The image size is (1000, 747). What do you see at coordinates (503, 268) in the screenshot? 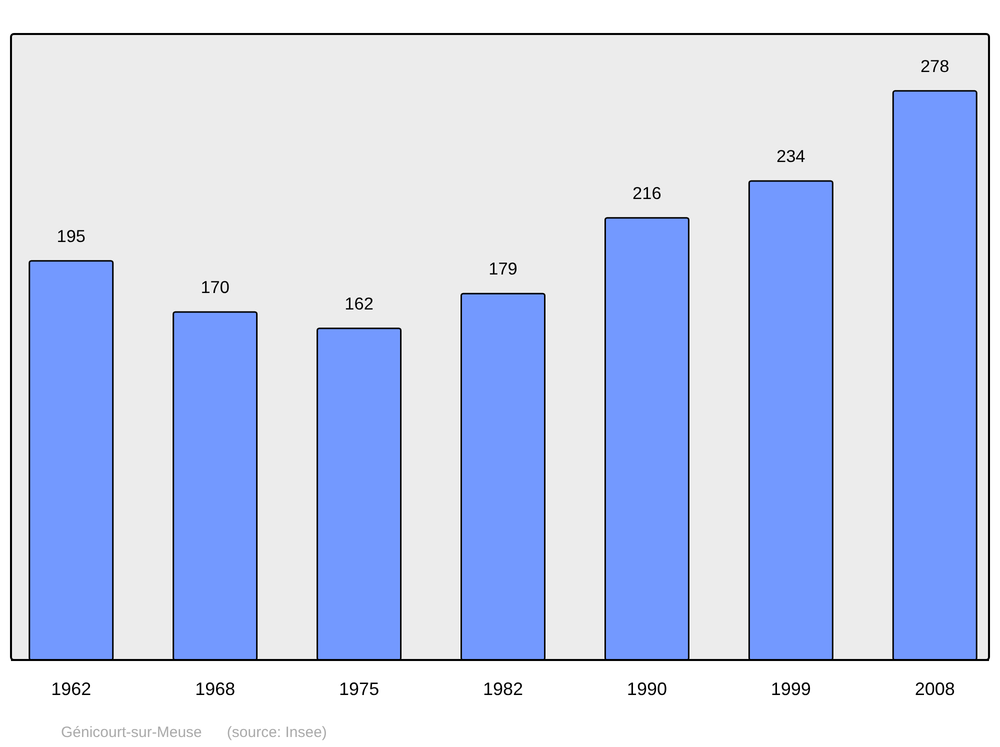
I see `data-label: 179` at bounding box center [503, 268].